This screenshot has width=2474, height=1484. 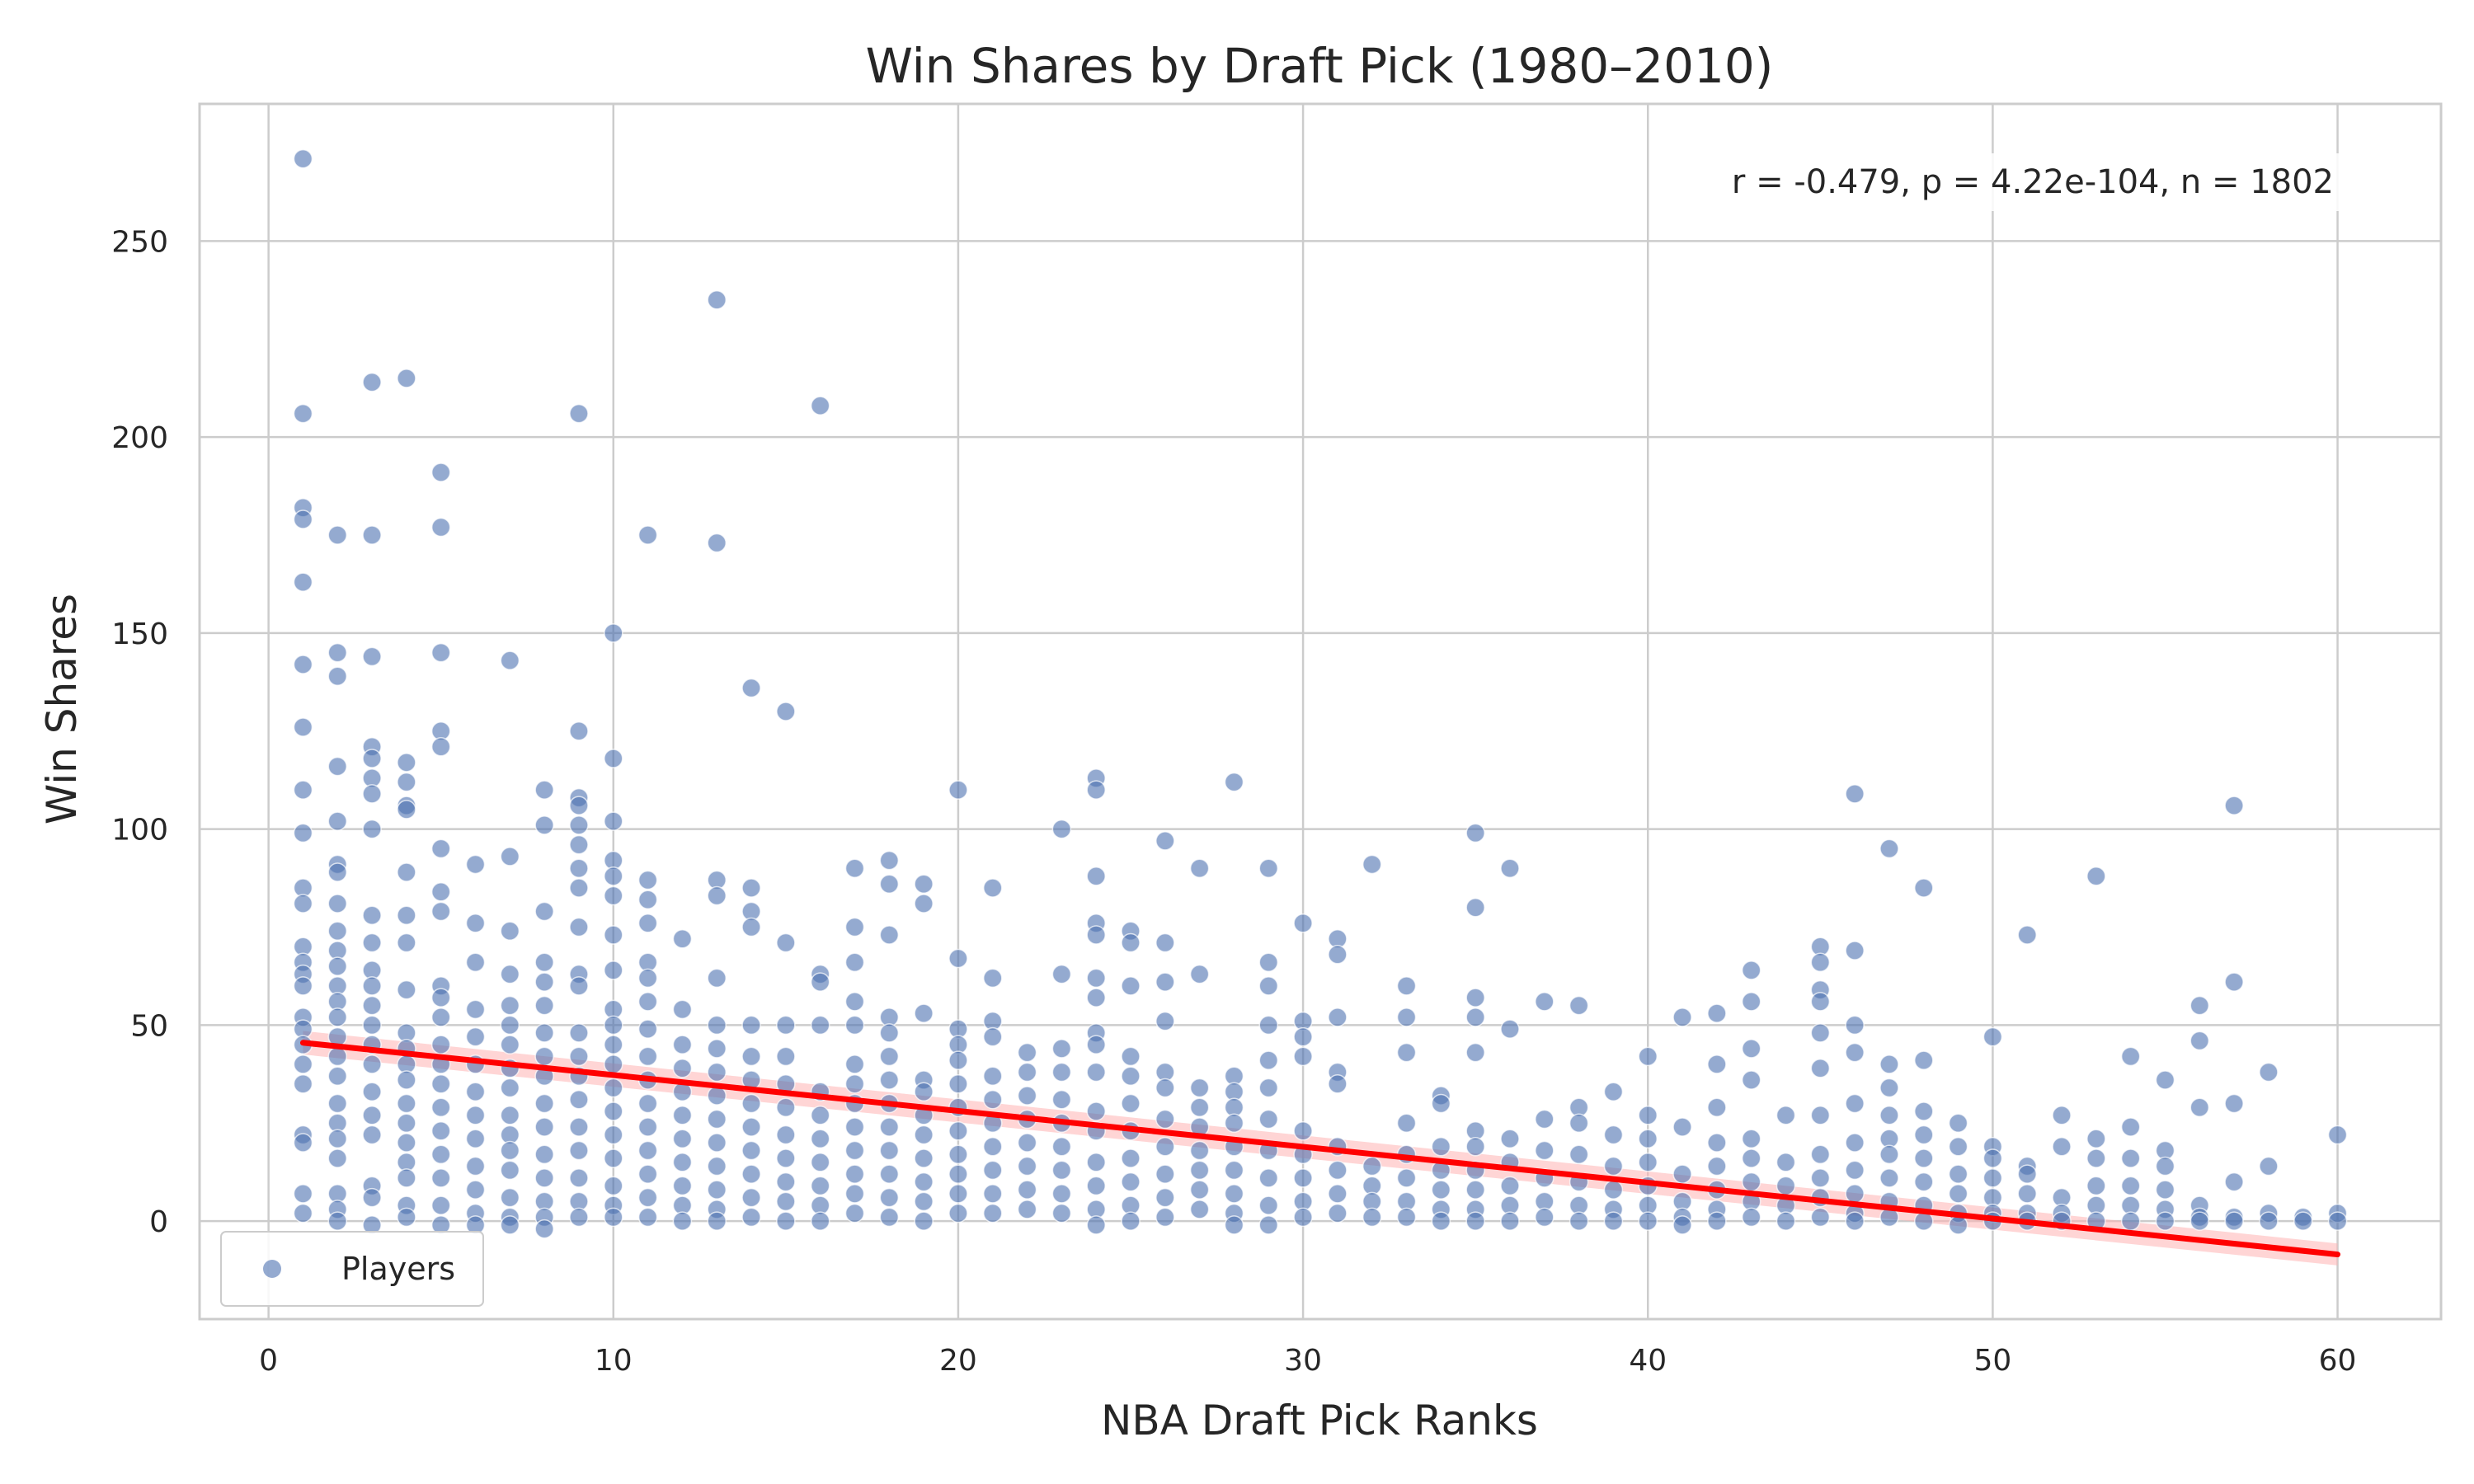 What do you see at coordinates (272, 1269) in the screenshot?
I see `legend-marker` at bounding box center [272, 1269].